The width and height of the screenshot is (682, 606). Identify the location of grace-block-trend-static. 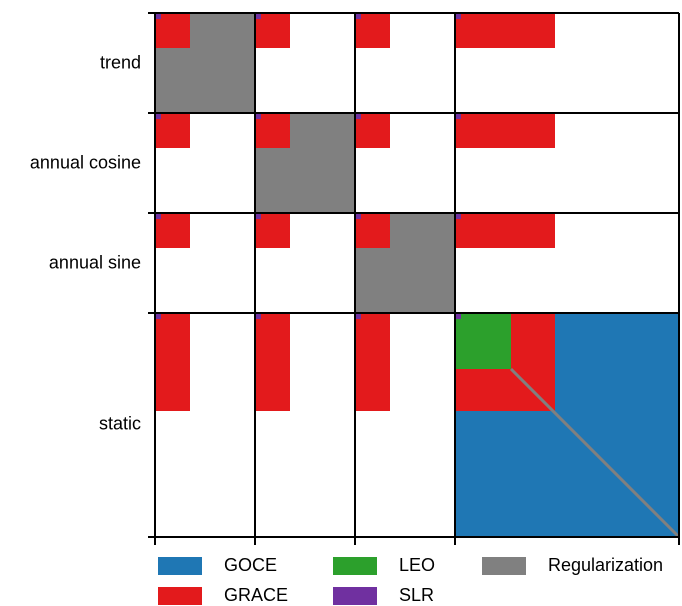
(505, 30).